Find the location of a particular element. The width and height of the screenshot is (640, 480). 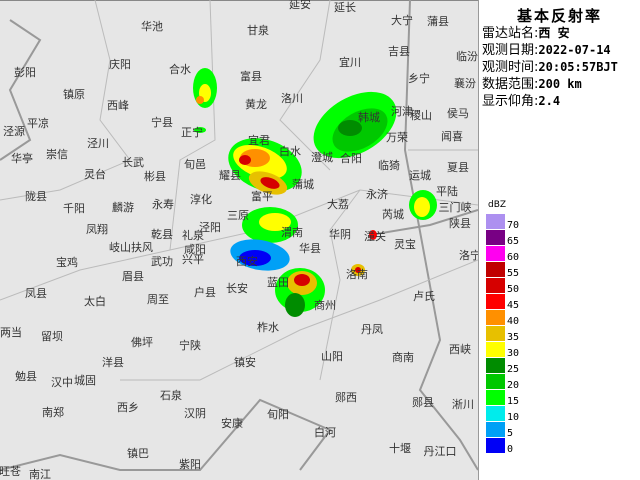

city-label: 河津 is located at coordinates (402, 111).